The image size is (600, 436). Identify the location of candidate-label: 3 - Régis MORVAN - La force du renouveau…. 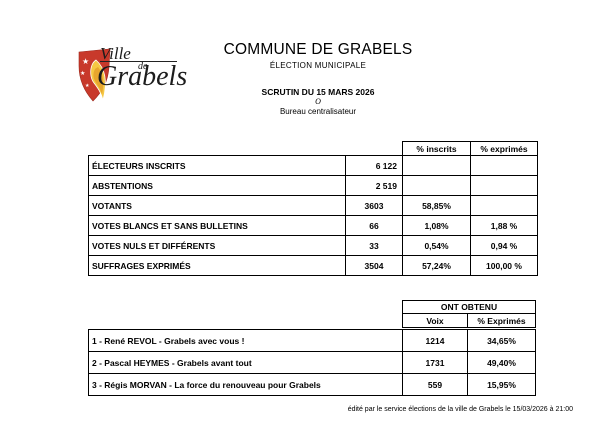
(245, 384).